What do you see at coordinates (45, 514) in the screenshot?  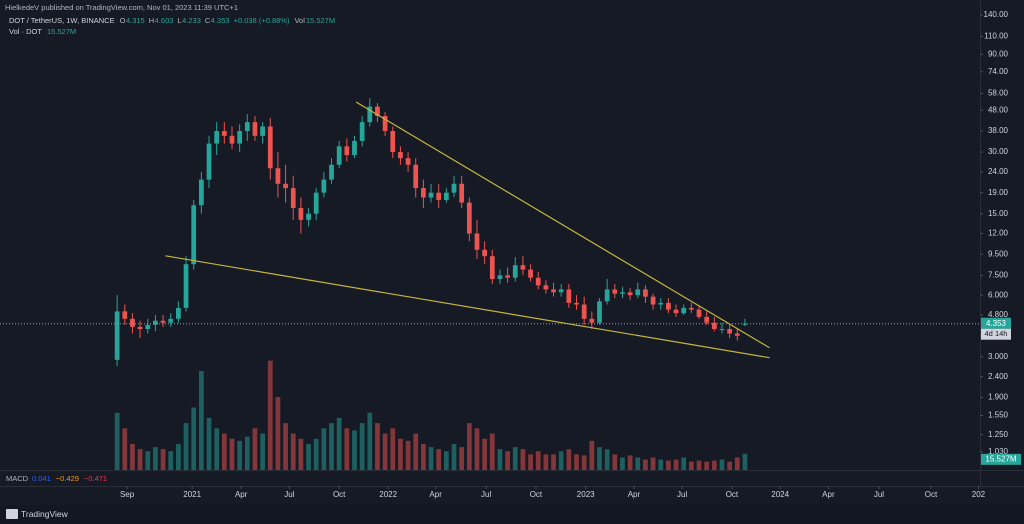 I see `brand-name: TradingView` at bounding box center [45, 514].